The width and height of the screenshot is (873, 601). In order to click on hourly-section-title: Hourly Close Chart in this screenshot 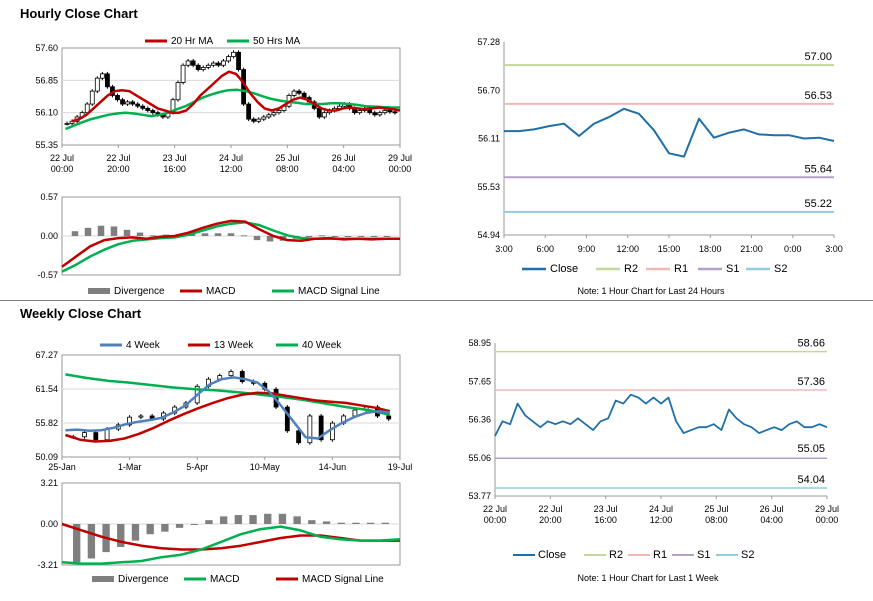, I will do `click(79, 13)`.